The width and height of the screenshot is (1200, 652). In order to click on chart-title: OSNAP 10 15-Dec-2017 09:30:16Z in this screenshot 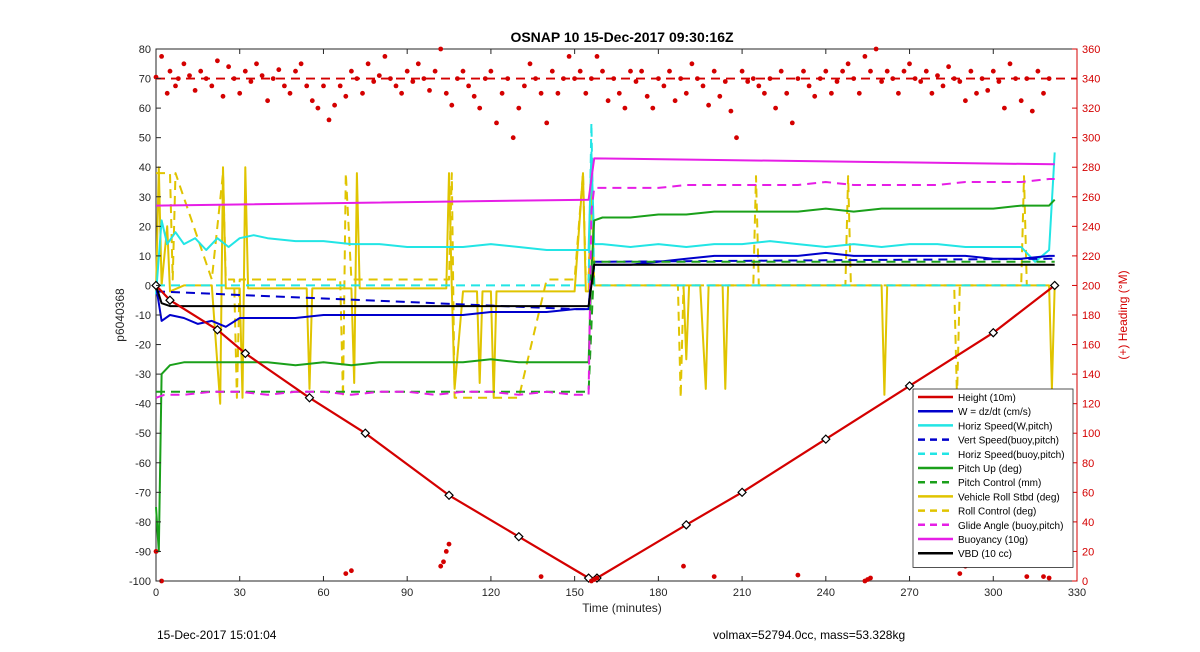, I will do `click(622, 37)`.